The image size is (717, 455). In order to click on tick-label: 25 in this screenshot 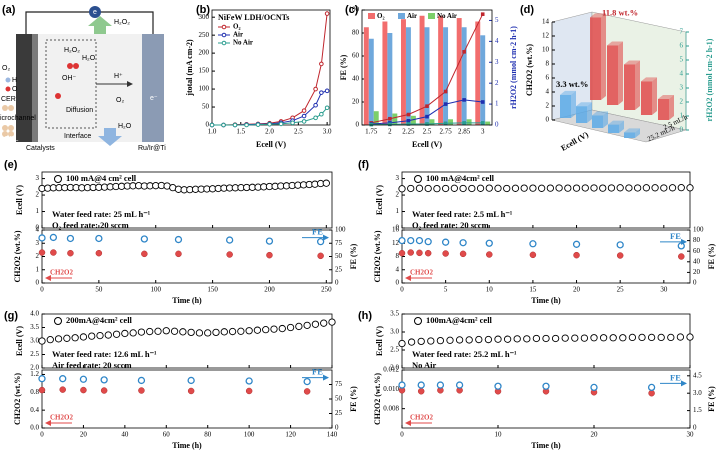, I will do `click(339, 413)`.